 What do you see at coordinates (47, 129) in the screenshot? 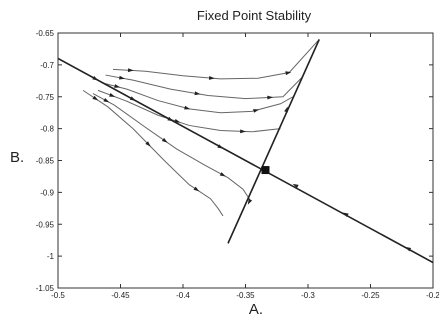
I see `y-tick-label: -0.8` at bounding box center [47, 129].